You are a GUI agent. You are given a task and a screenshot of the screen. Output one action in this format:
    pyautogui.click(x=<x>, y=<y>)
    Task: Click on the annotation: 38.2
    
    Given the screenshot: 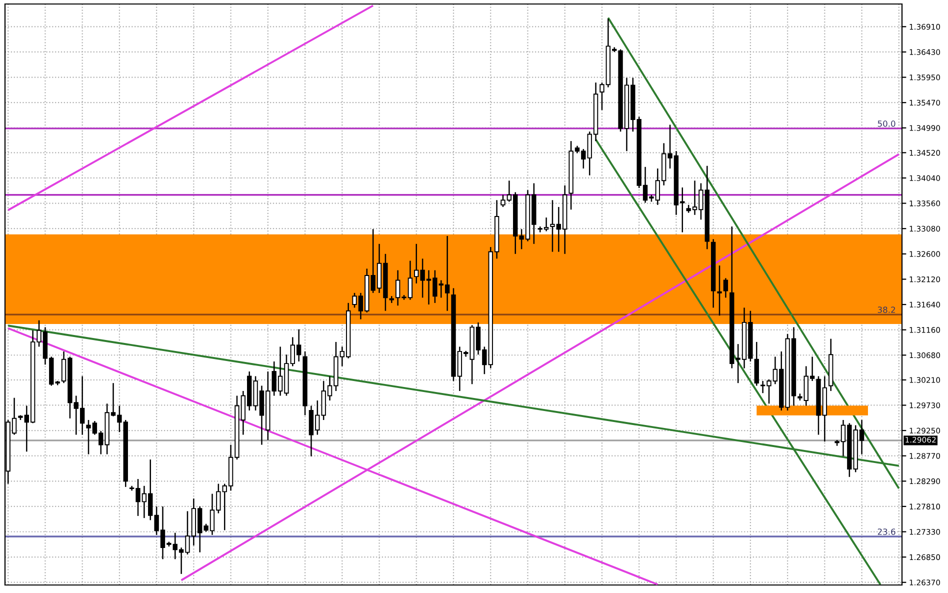 What is the action you would take?
    pyautogui.click(x=886, y=309)
    